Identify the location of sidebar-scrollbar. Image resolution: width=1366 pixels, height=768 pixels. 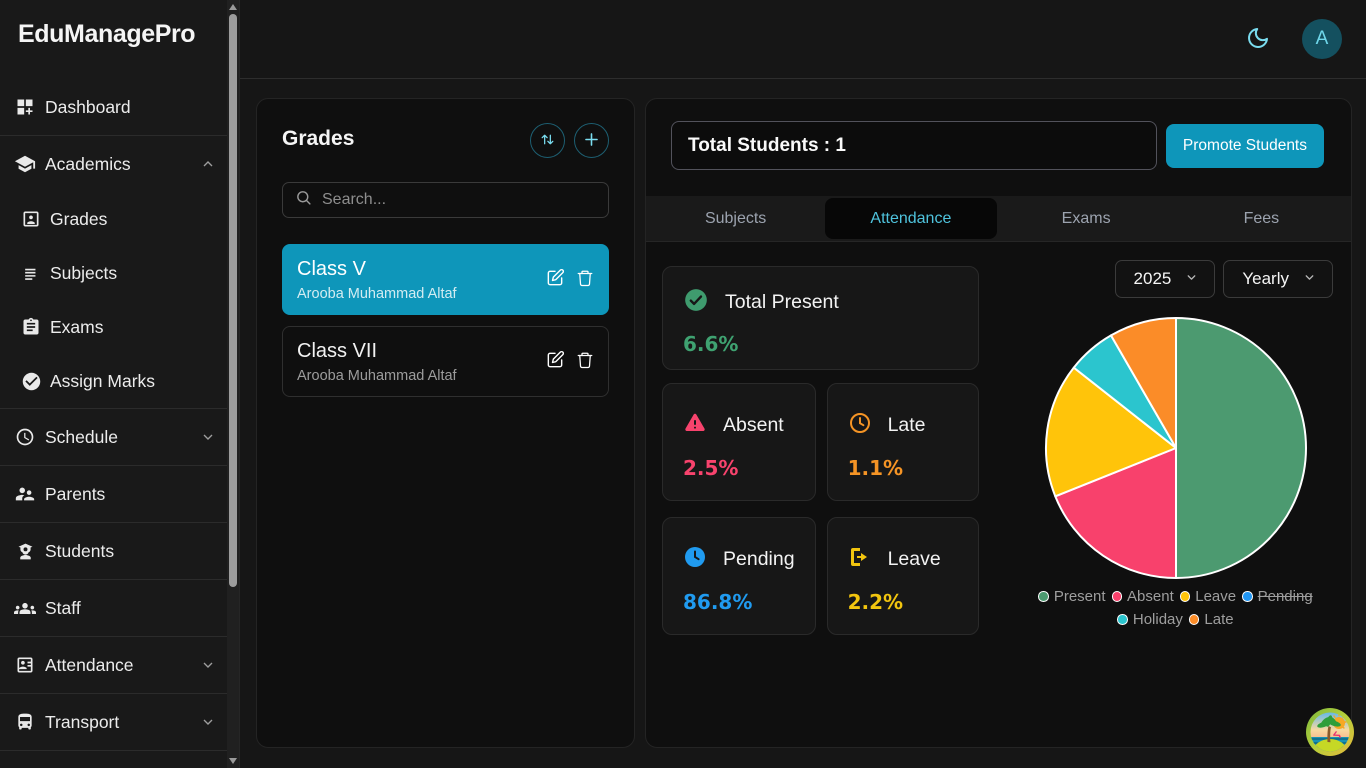
(233, 384).